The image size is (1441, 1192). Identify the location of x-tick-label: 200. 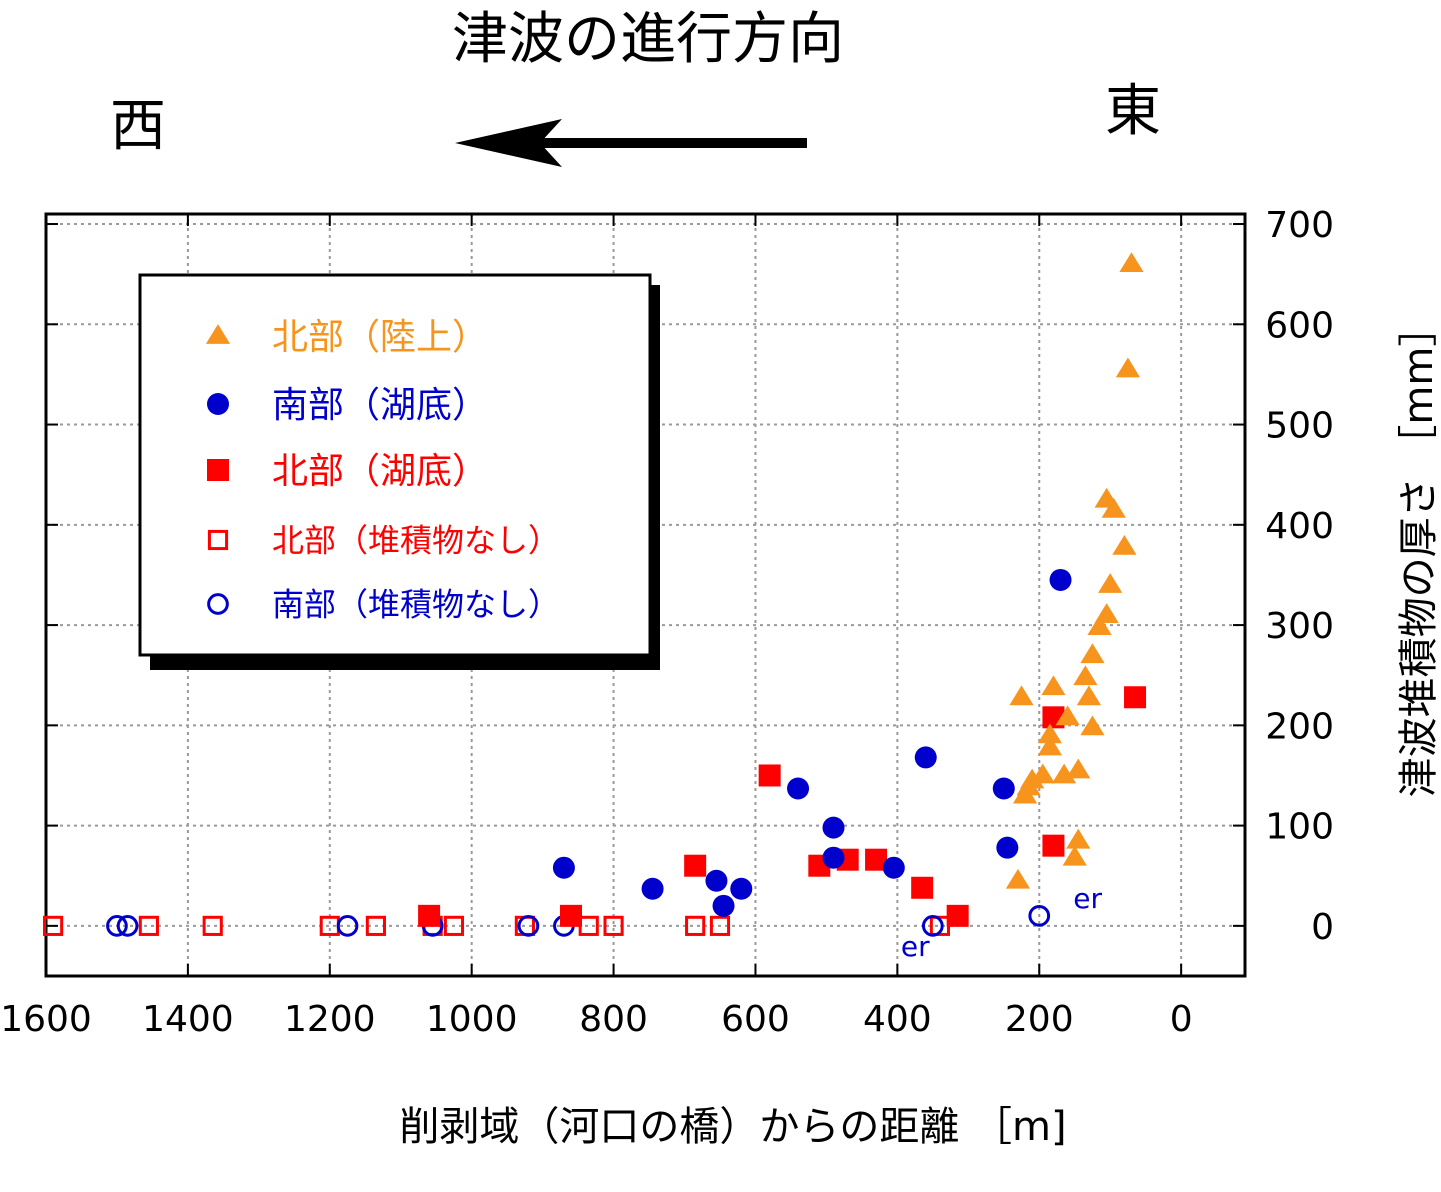
(1039, 1019).